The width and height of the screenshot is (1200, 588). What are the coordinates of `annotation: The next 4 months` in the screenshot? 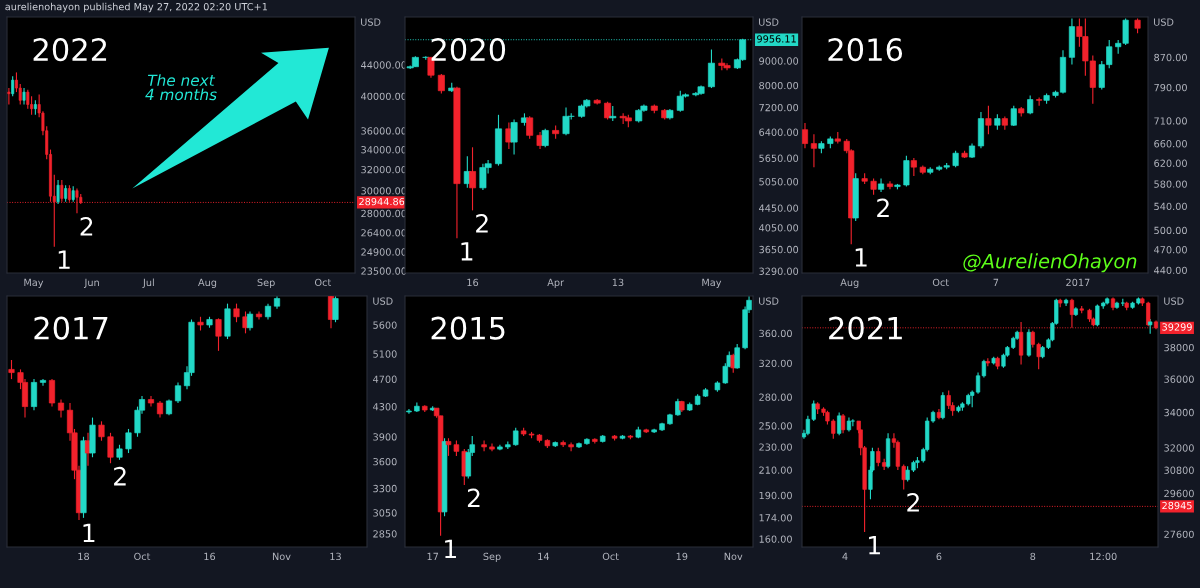 It's located at (181, 87).